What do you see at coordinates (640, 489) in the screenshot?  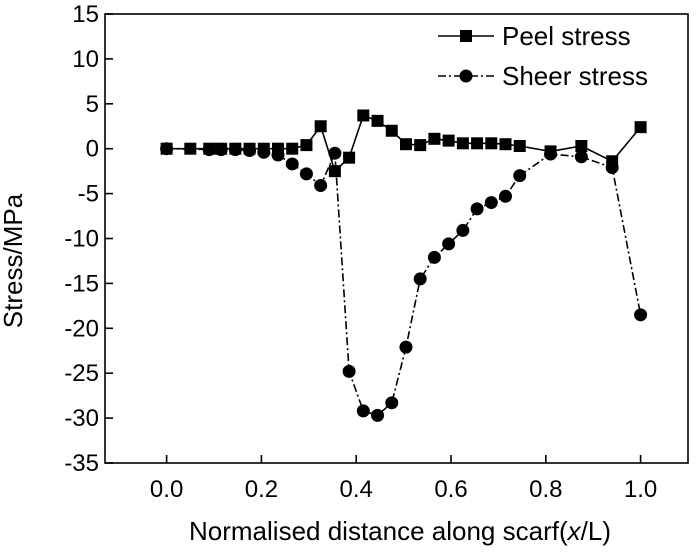 I see `x-tick-label: 1.0` at bounding box center [640, 489].